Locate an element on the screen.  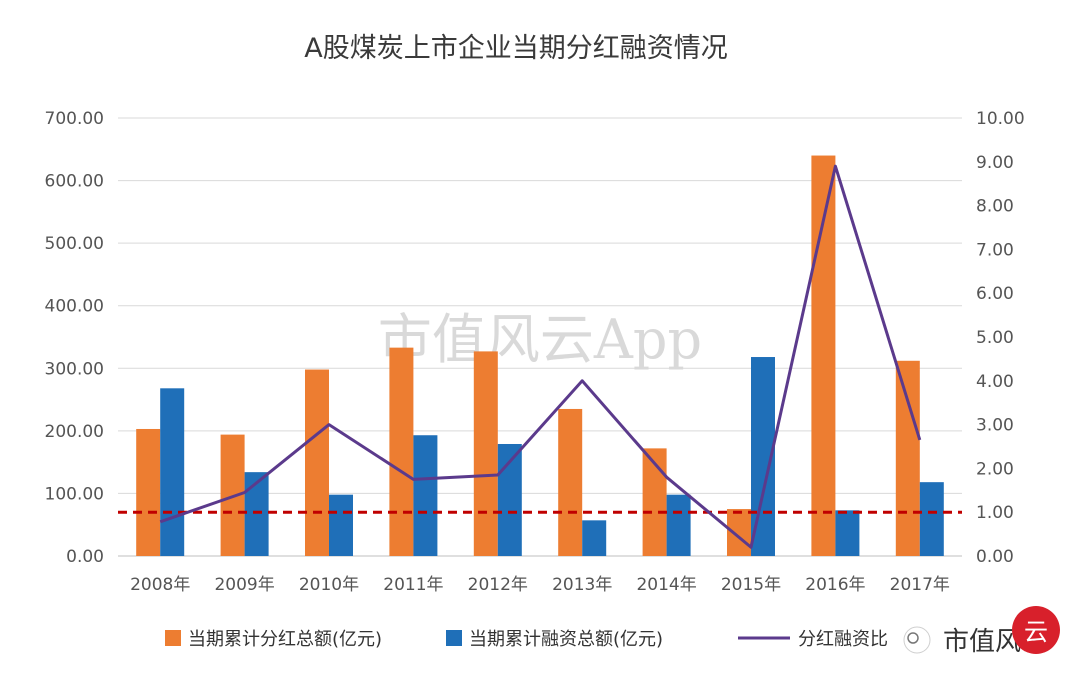
legend-swatch-financing is located at coordinates (454, 638).